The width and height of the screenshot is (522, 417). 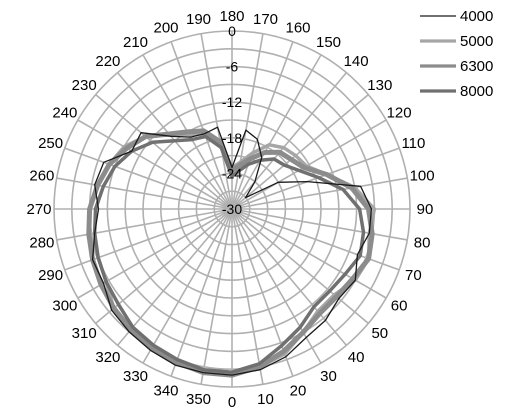 What do you see at coordinates (298, 390) in the screenshot?
I see `angle-label: 20` at bounding box center [298, 390].